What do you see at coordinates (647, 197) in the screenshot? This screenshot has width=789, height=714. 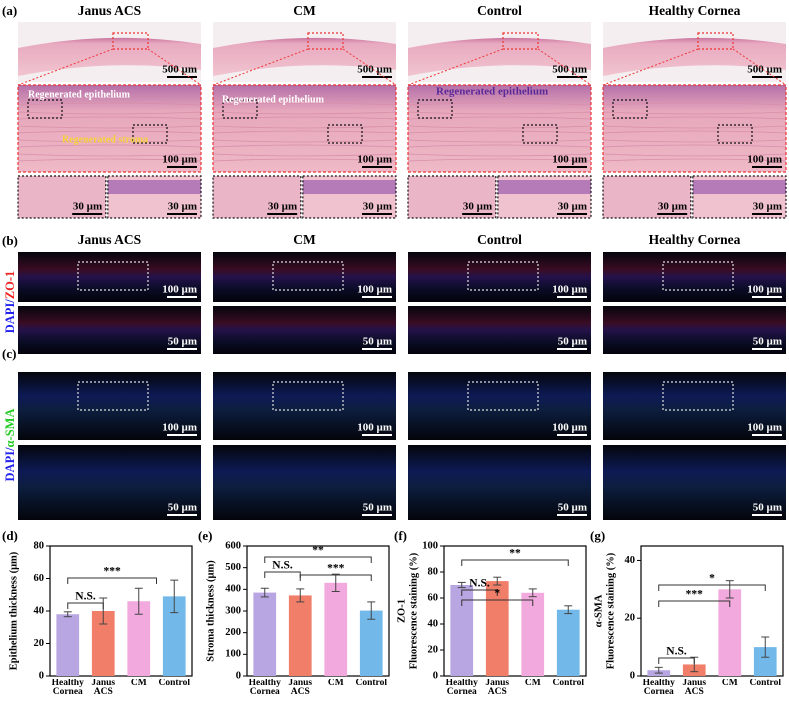 I see `he-detail` at bounding box center [647, 197].